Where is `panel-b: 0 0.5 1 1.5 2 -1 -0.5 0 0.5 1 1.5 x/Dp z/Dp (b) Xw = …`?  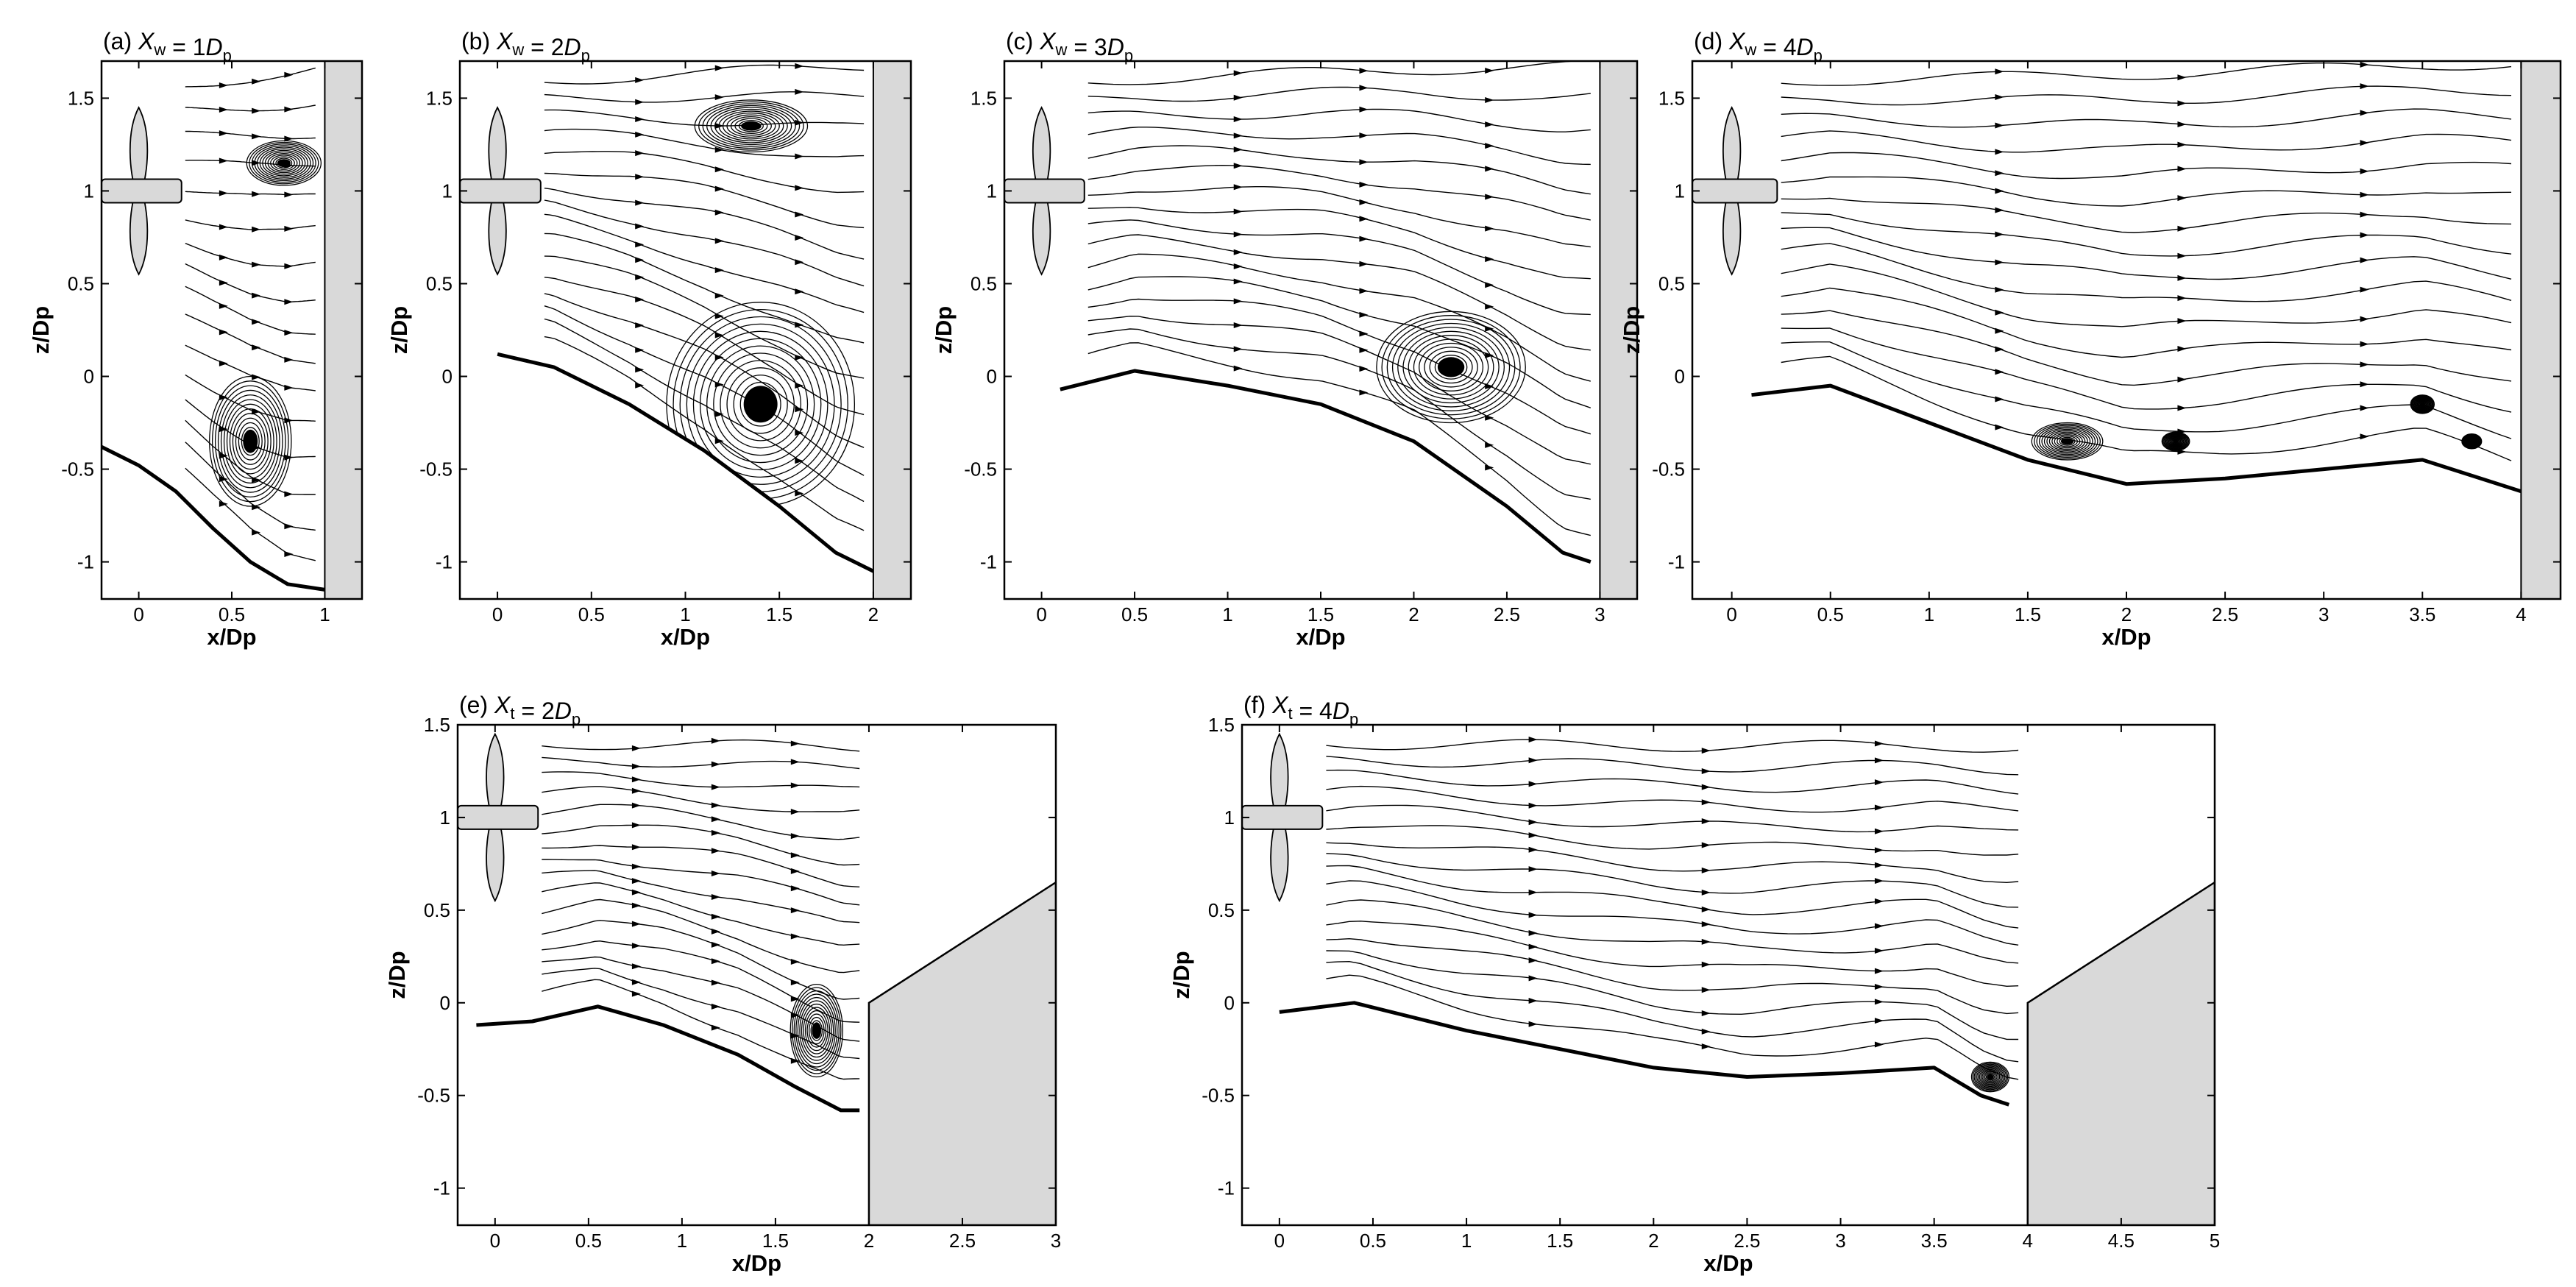 panel-b: 0 0.5 1 1.5 2 -1 -0.5 0 0.5 1 1.5 x/Dp z/Dp (b) Xw = … is located at coordinates (649, 339).